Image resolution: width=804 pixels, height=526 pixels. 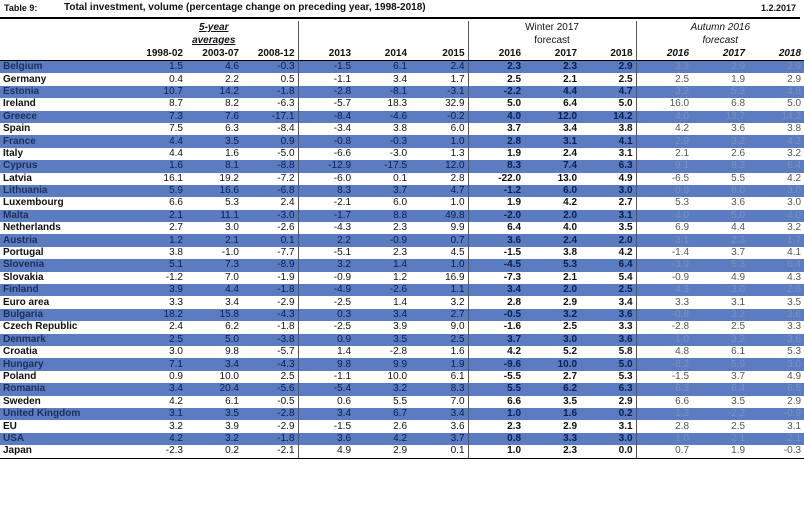 What do you see at coordinates (400, 277) in the screenshot?
I see `table-cell: 1.2` at bounding box center [400, 277].